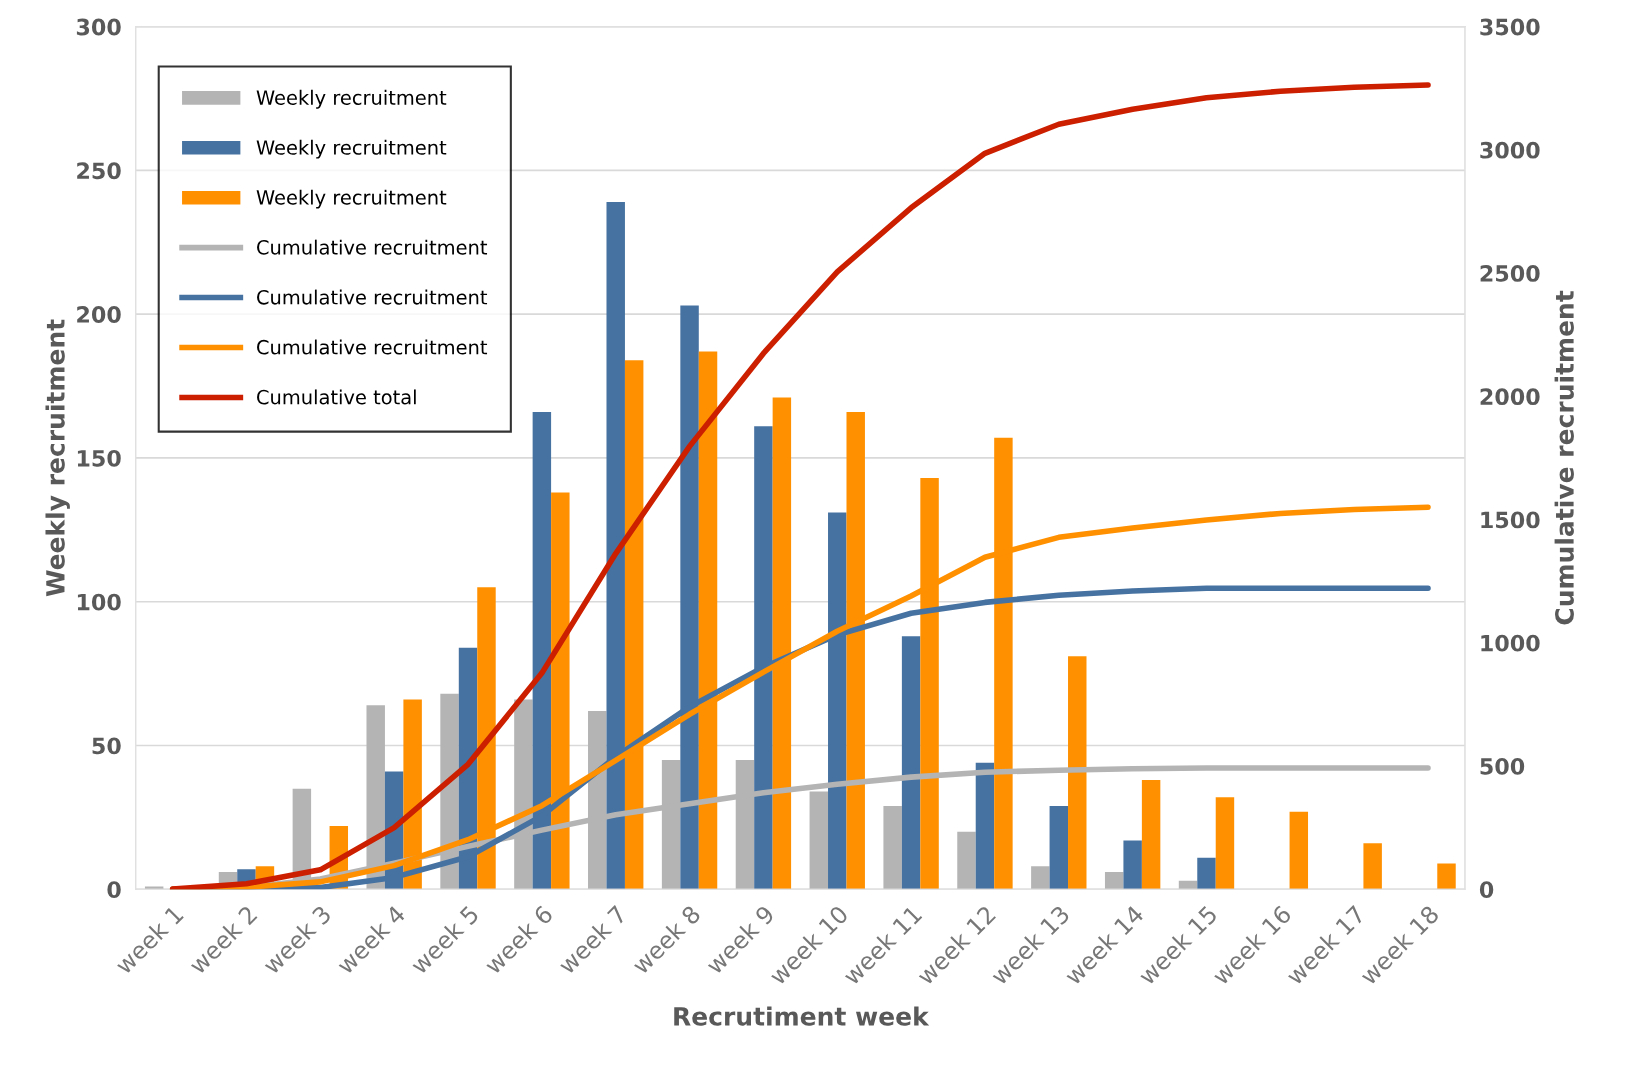 Image resolution: width=1635 pixels, height=1065 pixels. I want to click on y2-tick-label: 1000, so click(1510, 643).